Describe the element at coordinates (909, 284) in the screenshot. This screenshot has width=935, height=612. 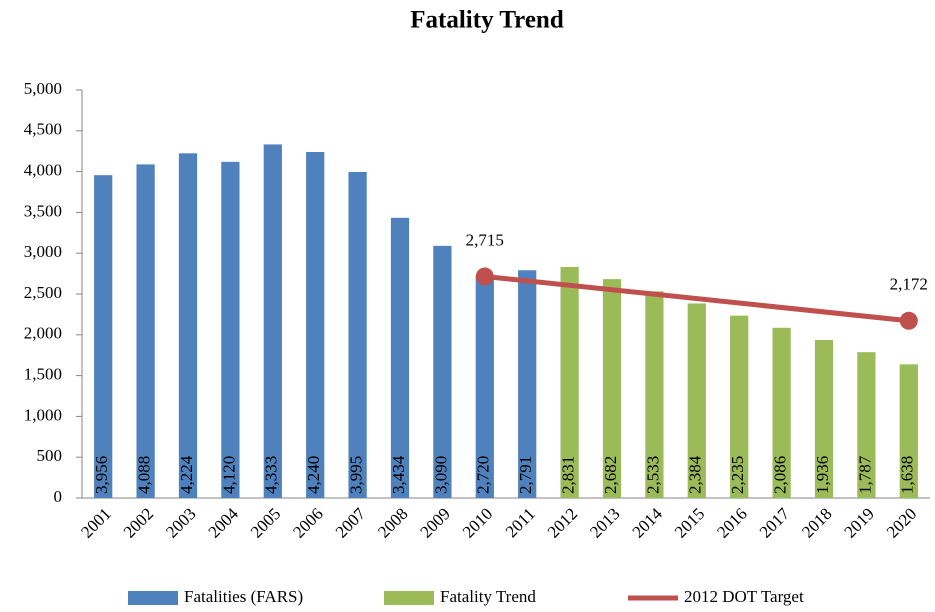
I see `data-label: 2,172` at that location.